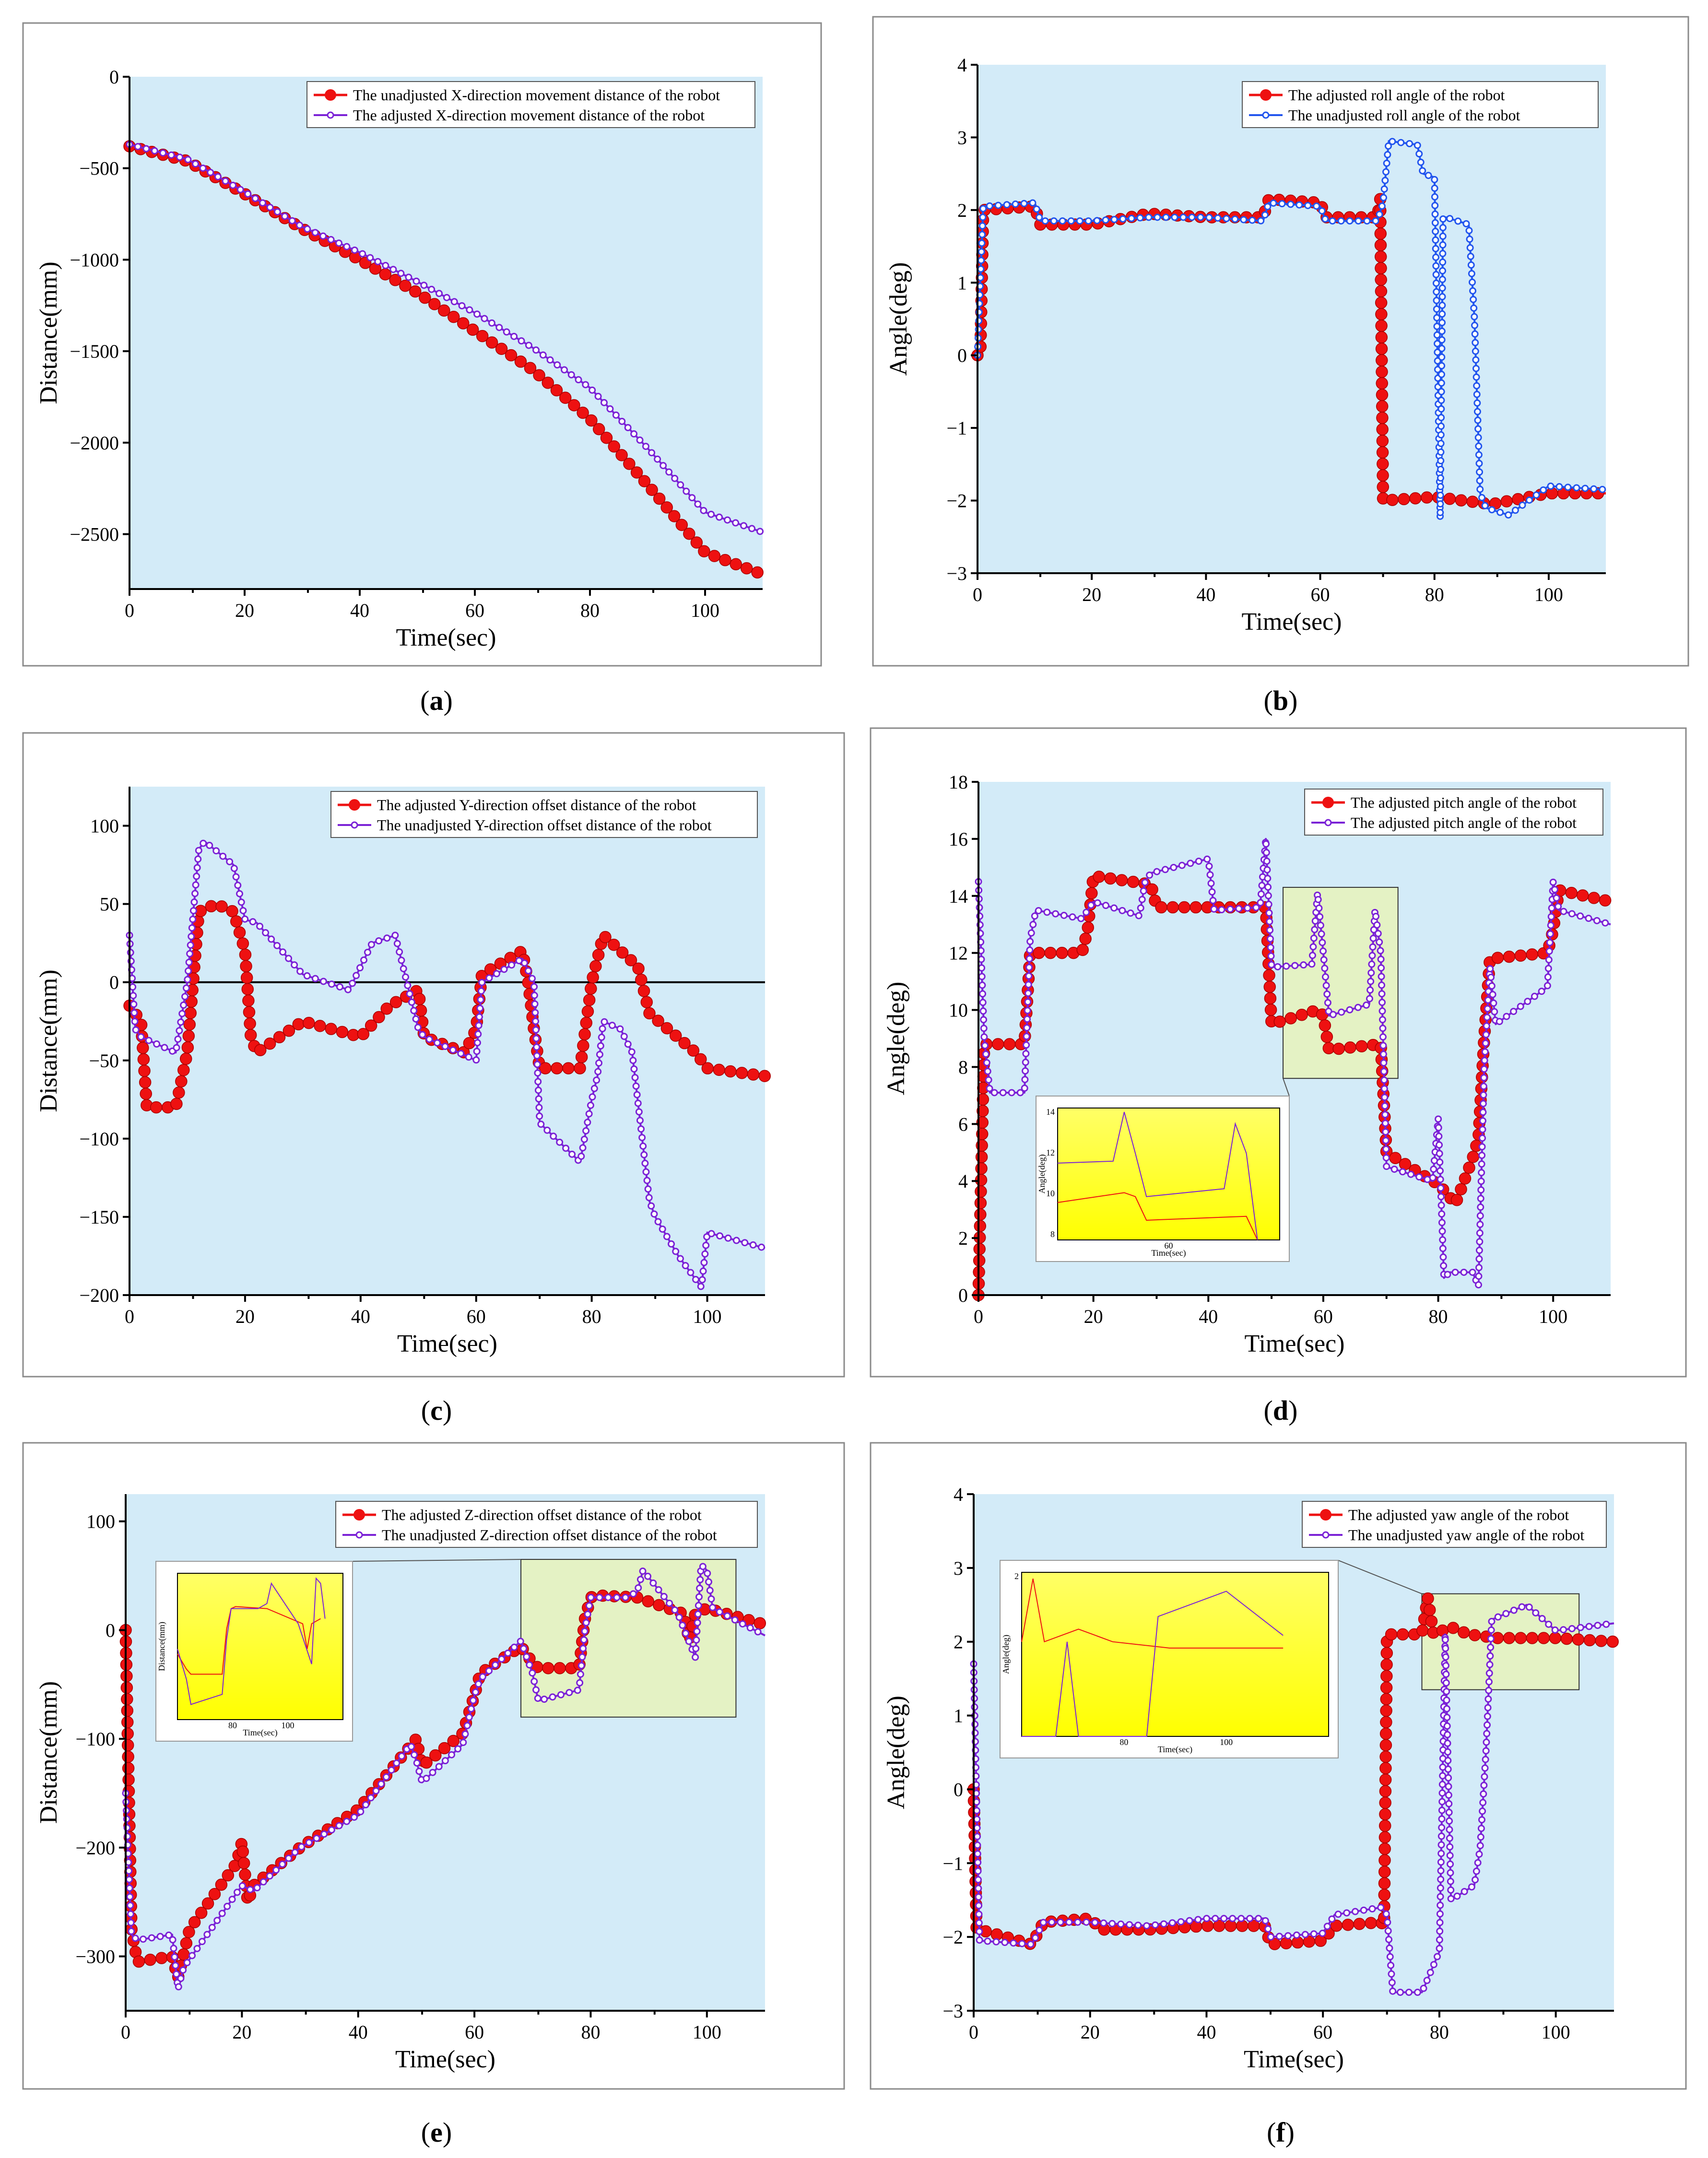 The image size is (1708, 2158). Describe the element at coordinates (475, 2032) in the screenshot. I see `x-tick-label: 60` at that location.